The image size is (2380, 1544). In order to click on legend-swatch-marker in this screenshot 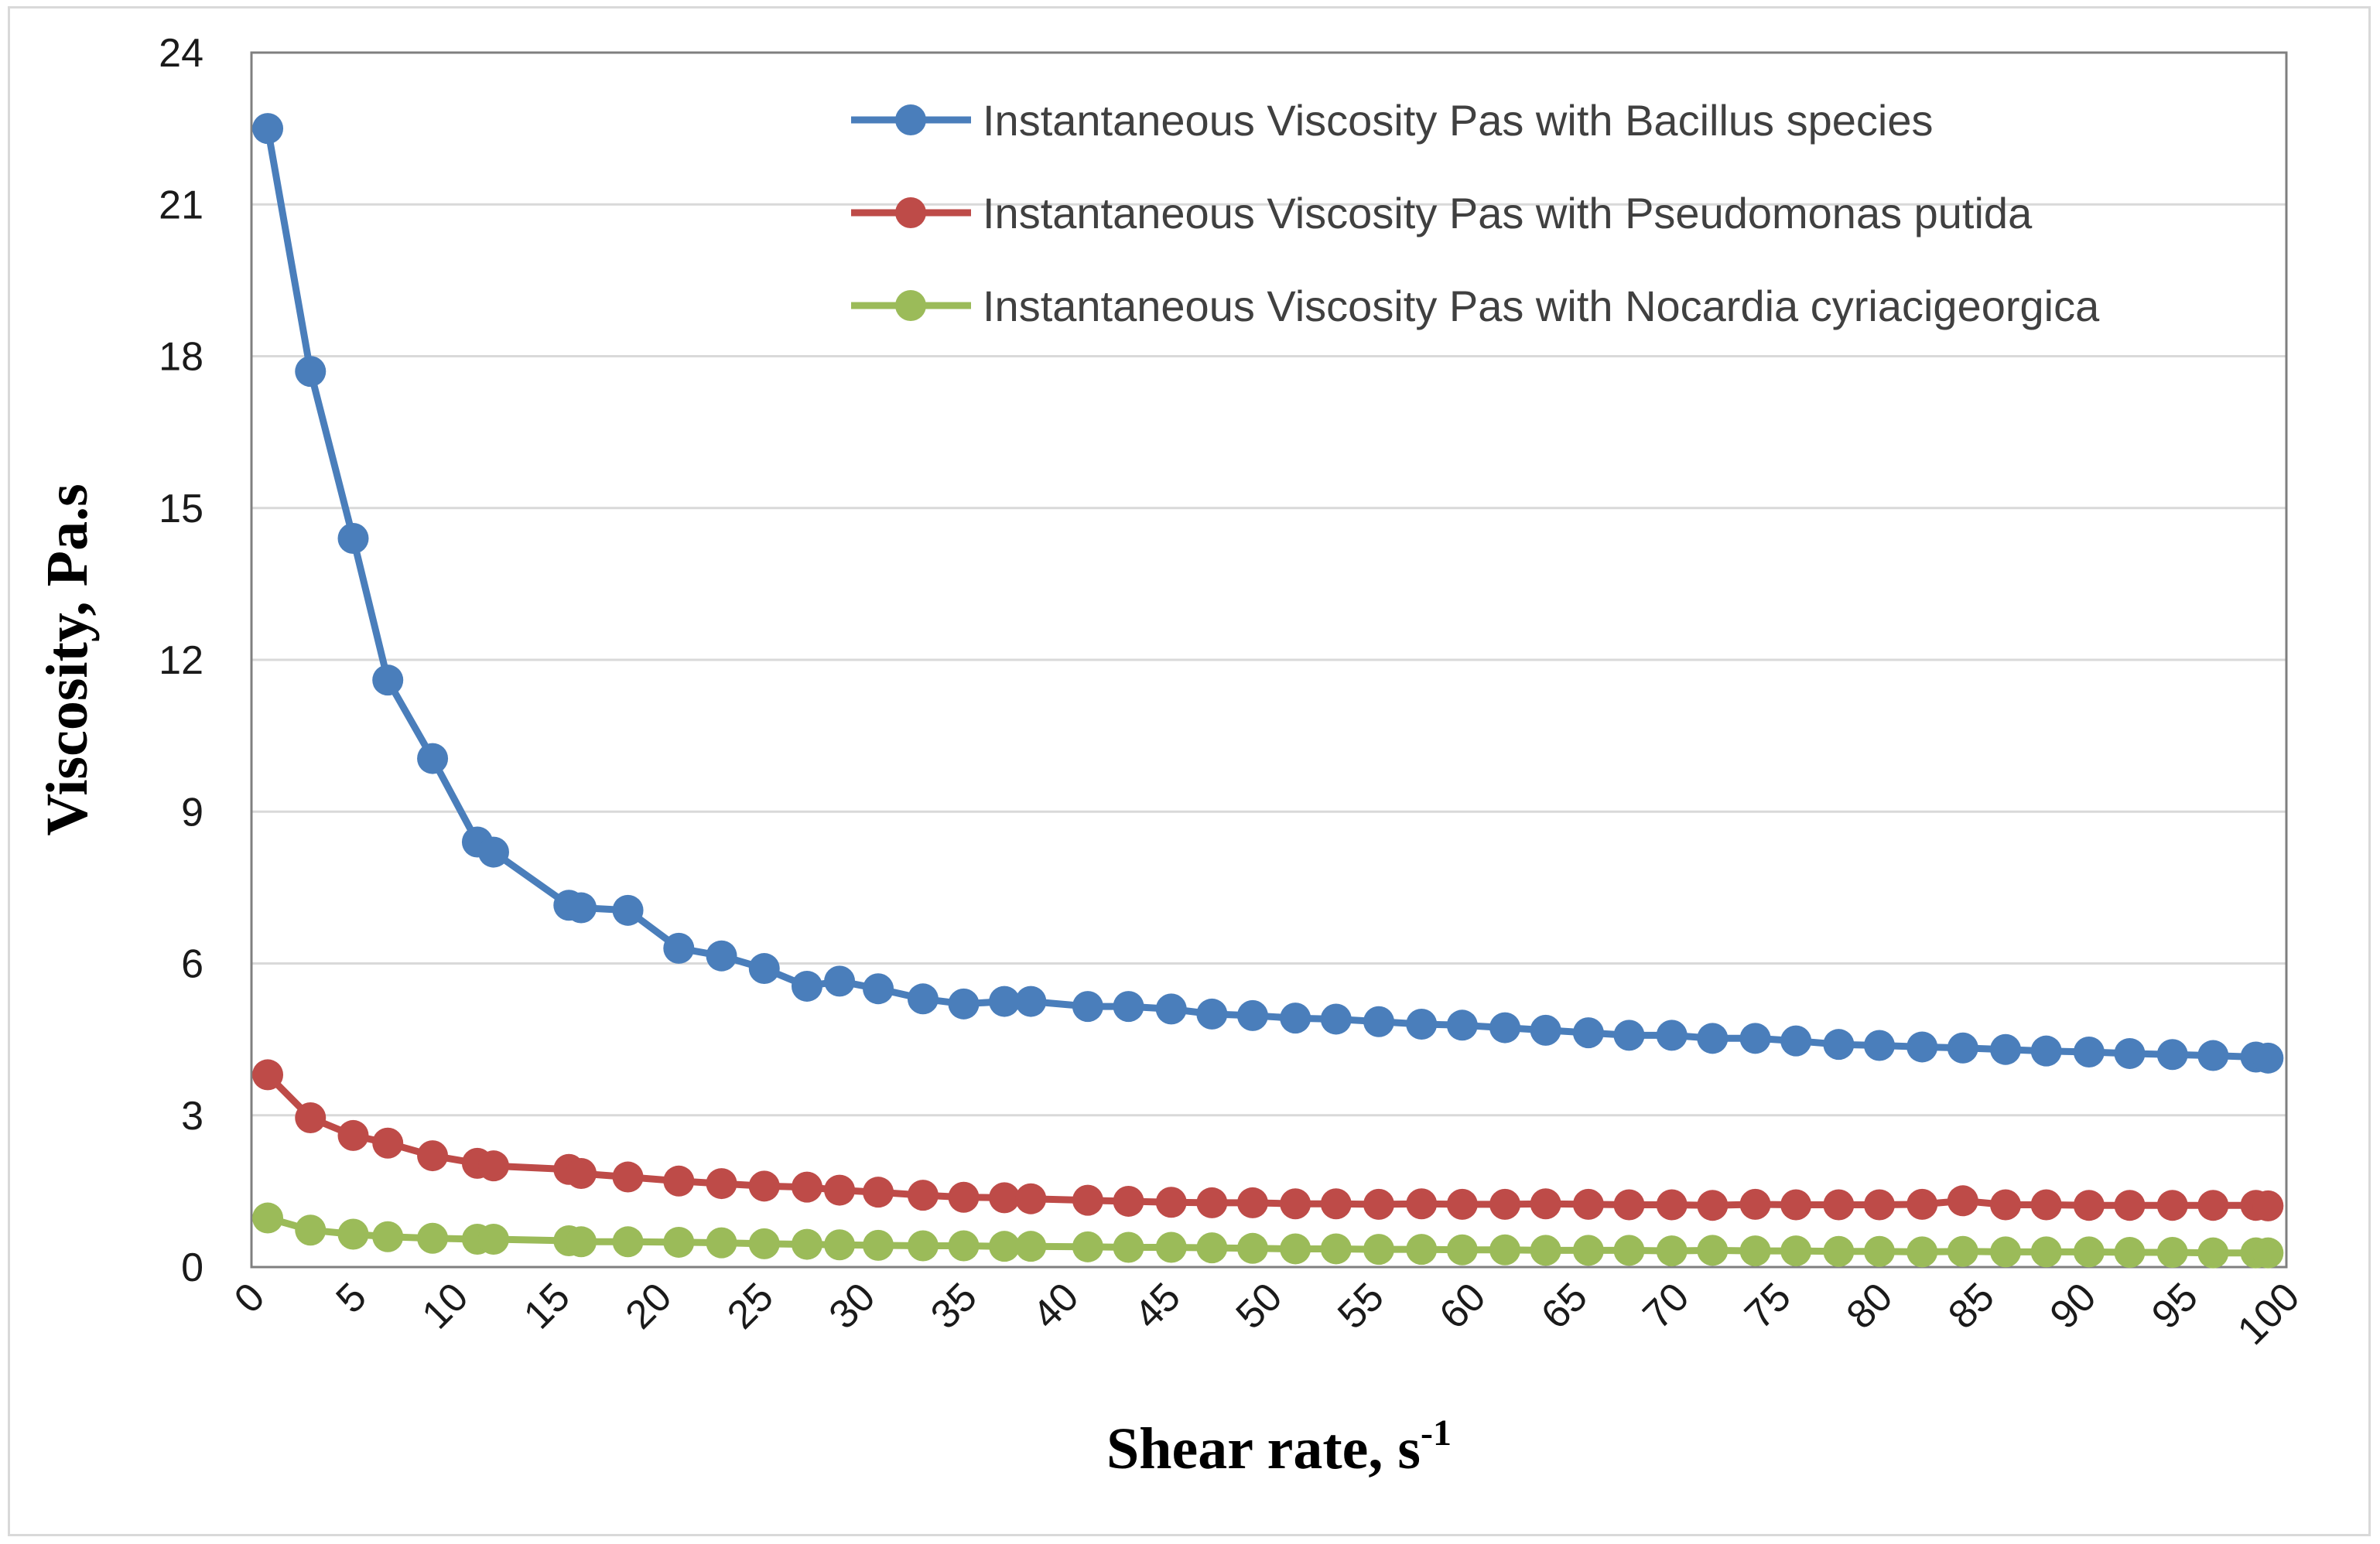, I will do `click(910, 305)`.